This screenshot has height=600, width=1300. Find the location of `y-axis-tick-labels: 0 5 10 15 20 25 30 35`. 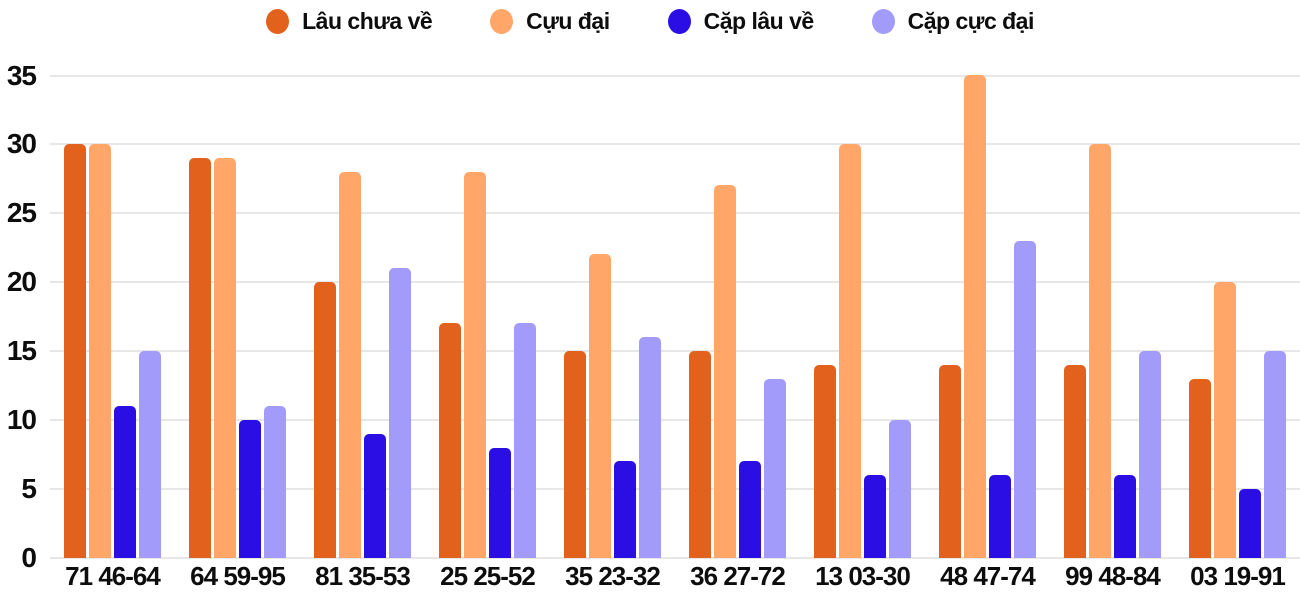

y-axis-tick-labels: 0 5 10 15 20 25 30 35 is located at coordinates (21, 316).